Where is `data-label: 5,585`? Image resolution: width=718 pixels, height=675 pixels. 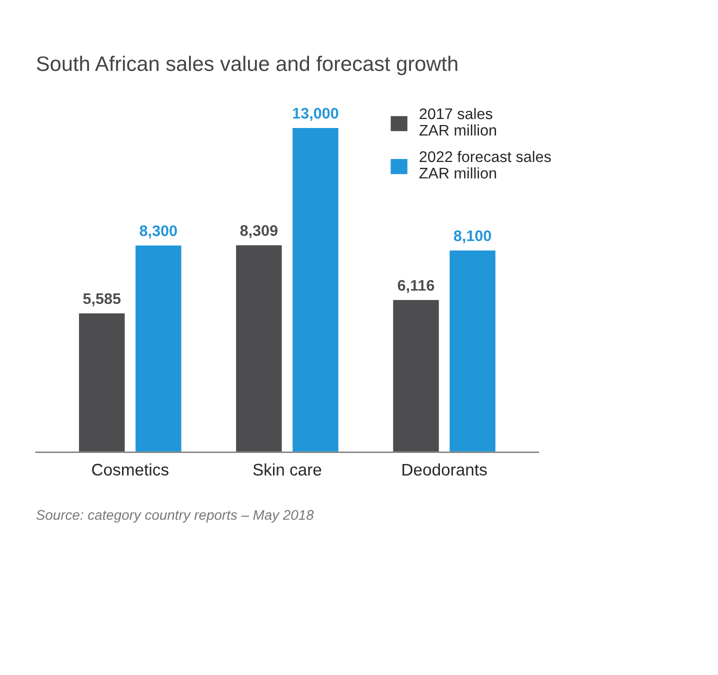
data-label: 5,585 is located at coordinates (102, 299).